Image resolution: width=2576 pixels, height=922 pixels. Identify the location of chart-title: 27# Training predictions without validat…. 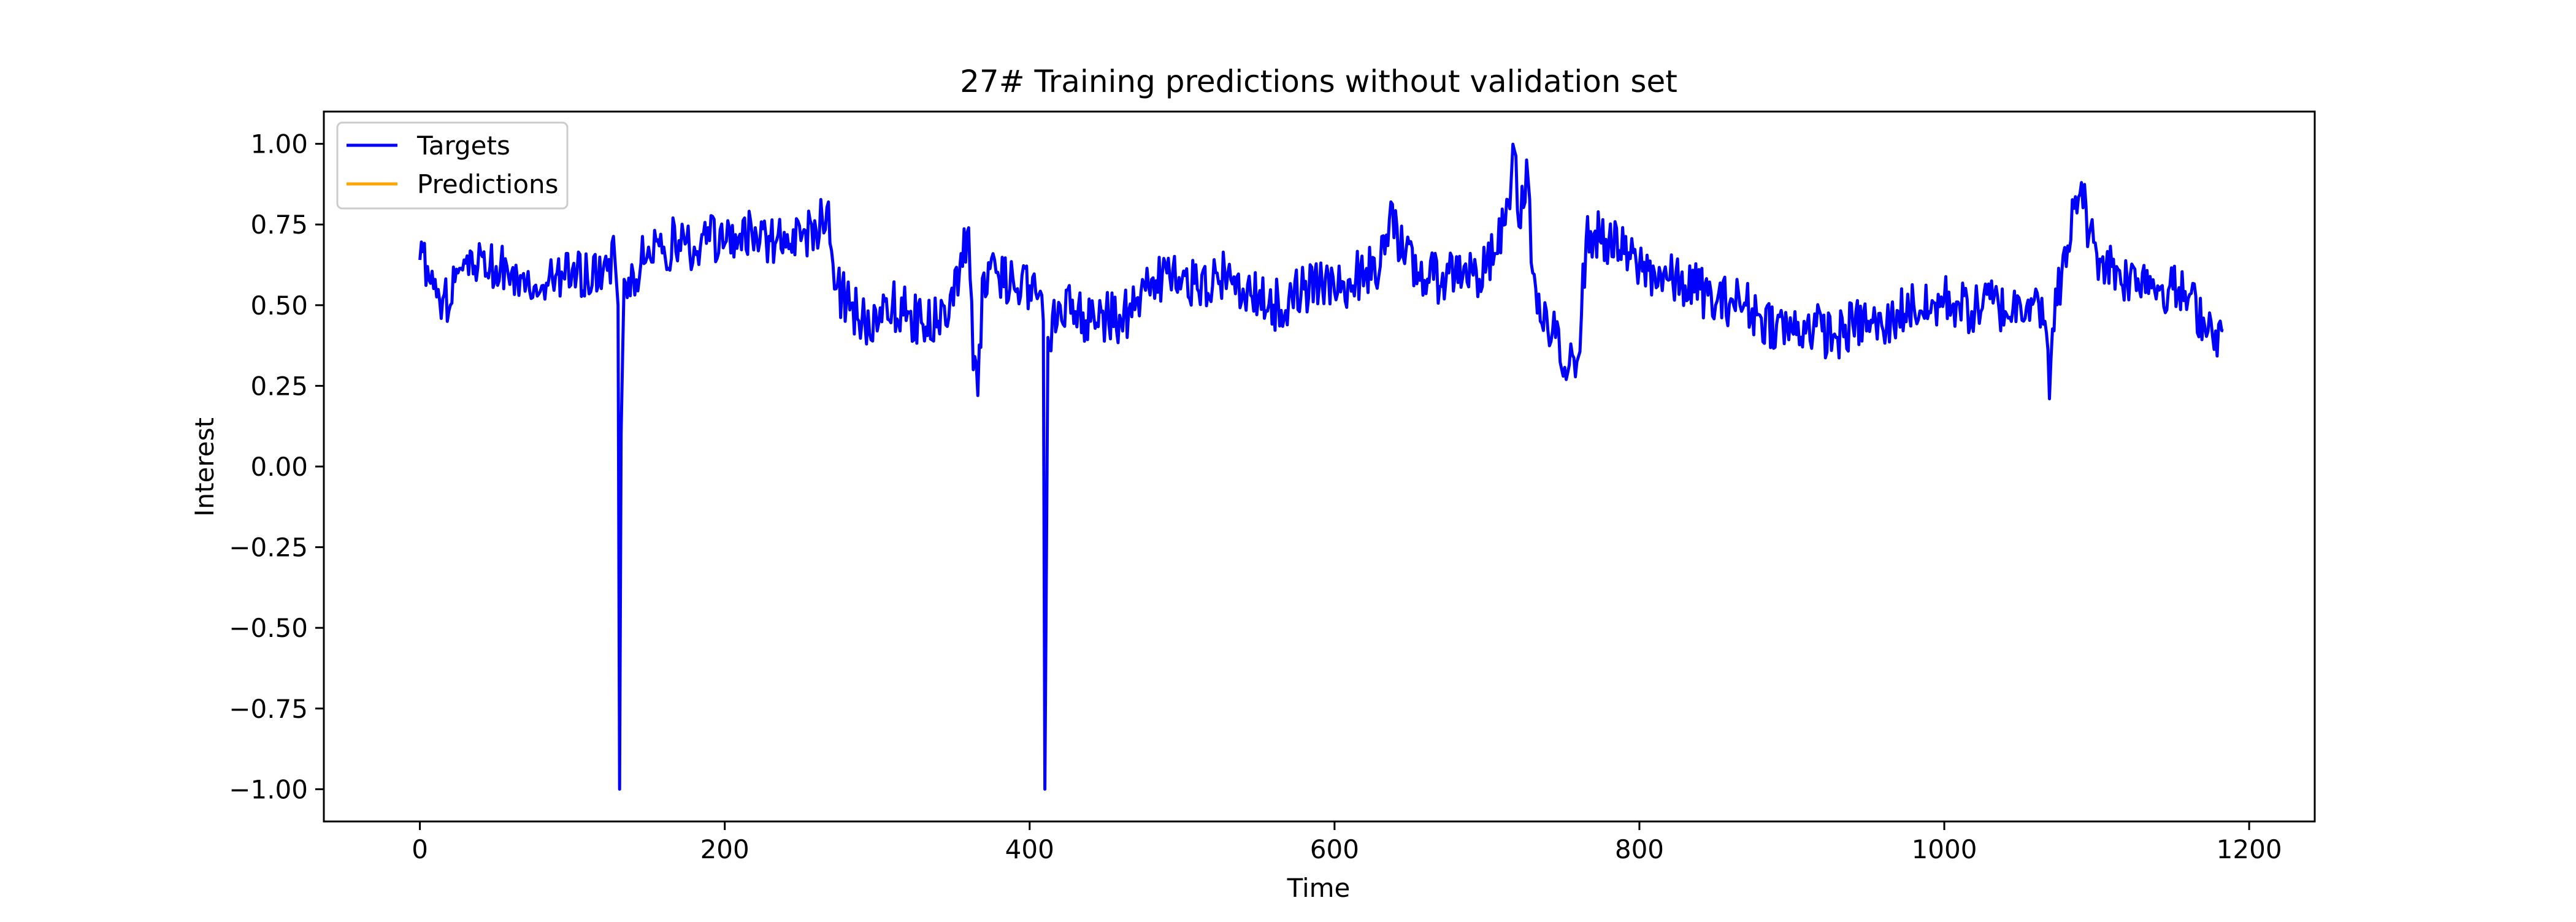
(1318, 81).